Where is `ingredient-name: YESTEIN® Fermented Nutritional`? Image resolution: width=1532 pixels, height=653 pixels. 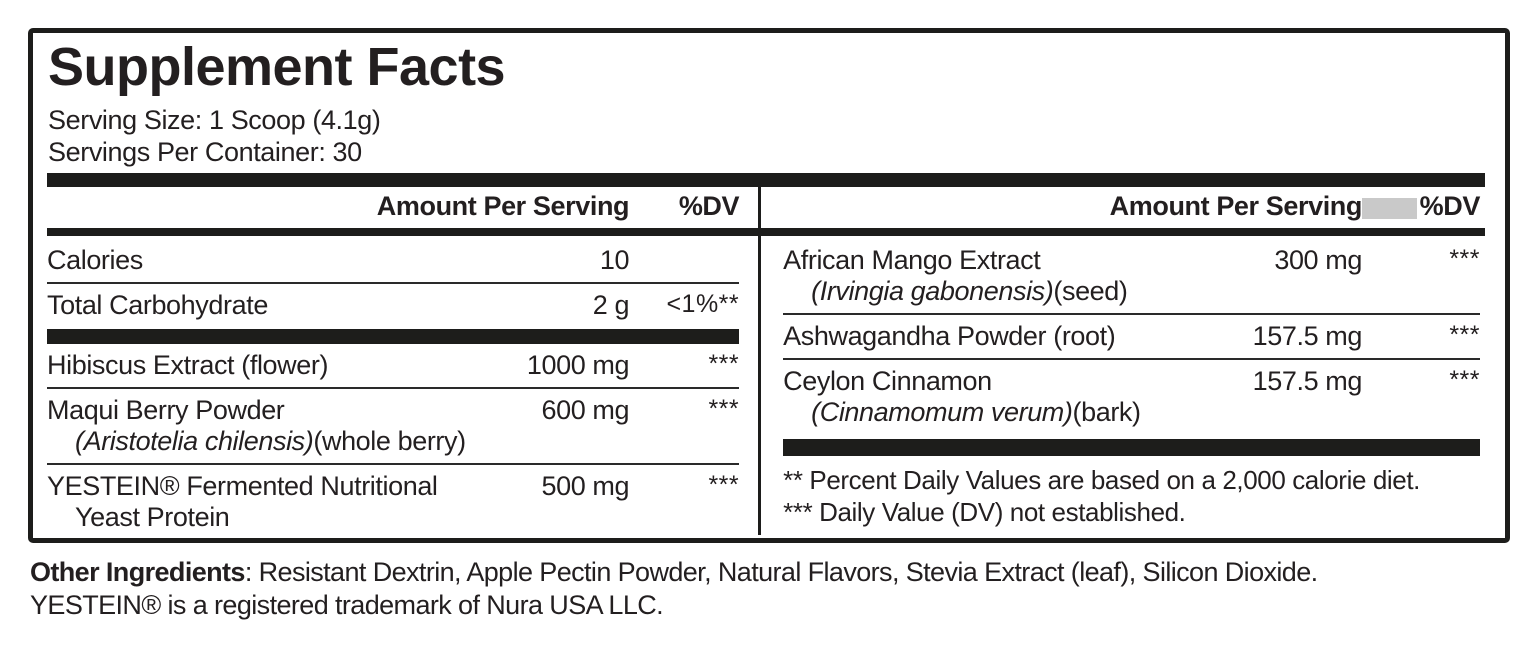 ingredient-name: YESTEIN® Fermented Nutritional is located at coordinates (242, 486).